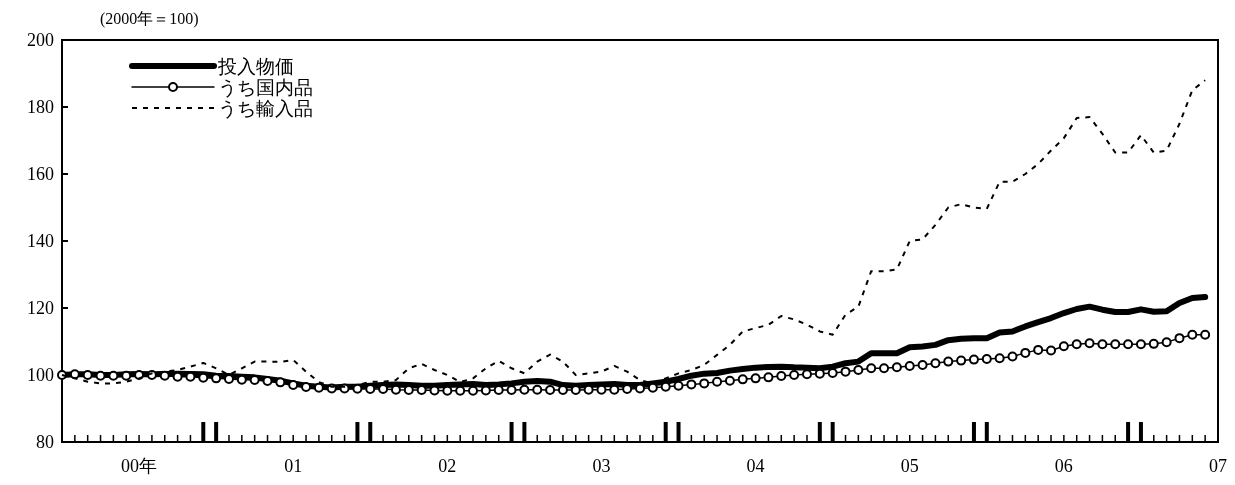 The image size is (1235, 485). Describe the element at coordinates (293, 466) in the screenshot. I see `x-tick-label: 01` at that location.